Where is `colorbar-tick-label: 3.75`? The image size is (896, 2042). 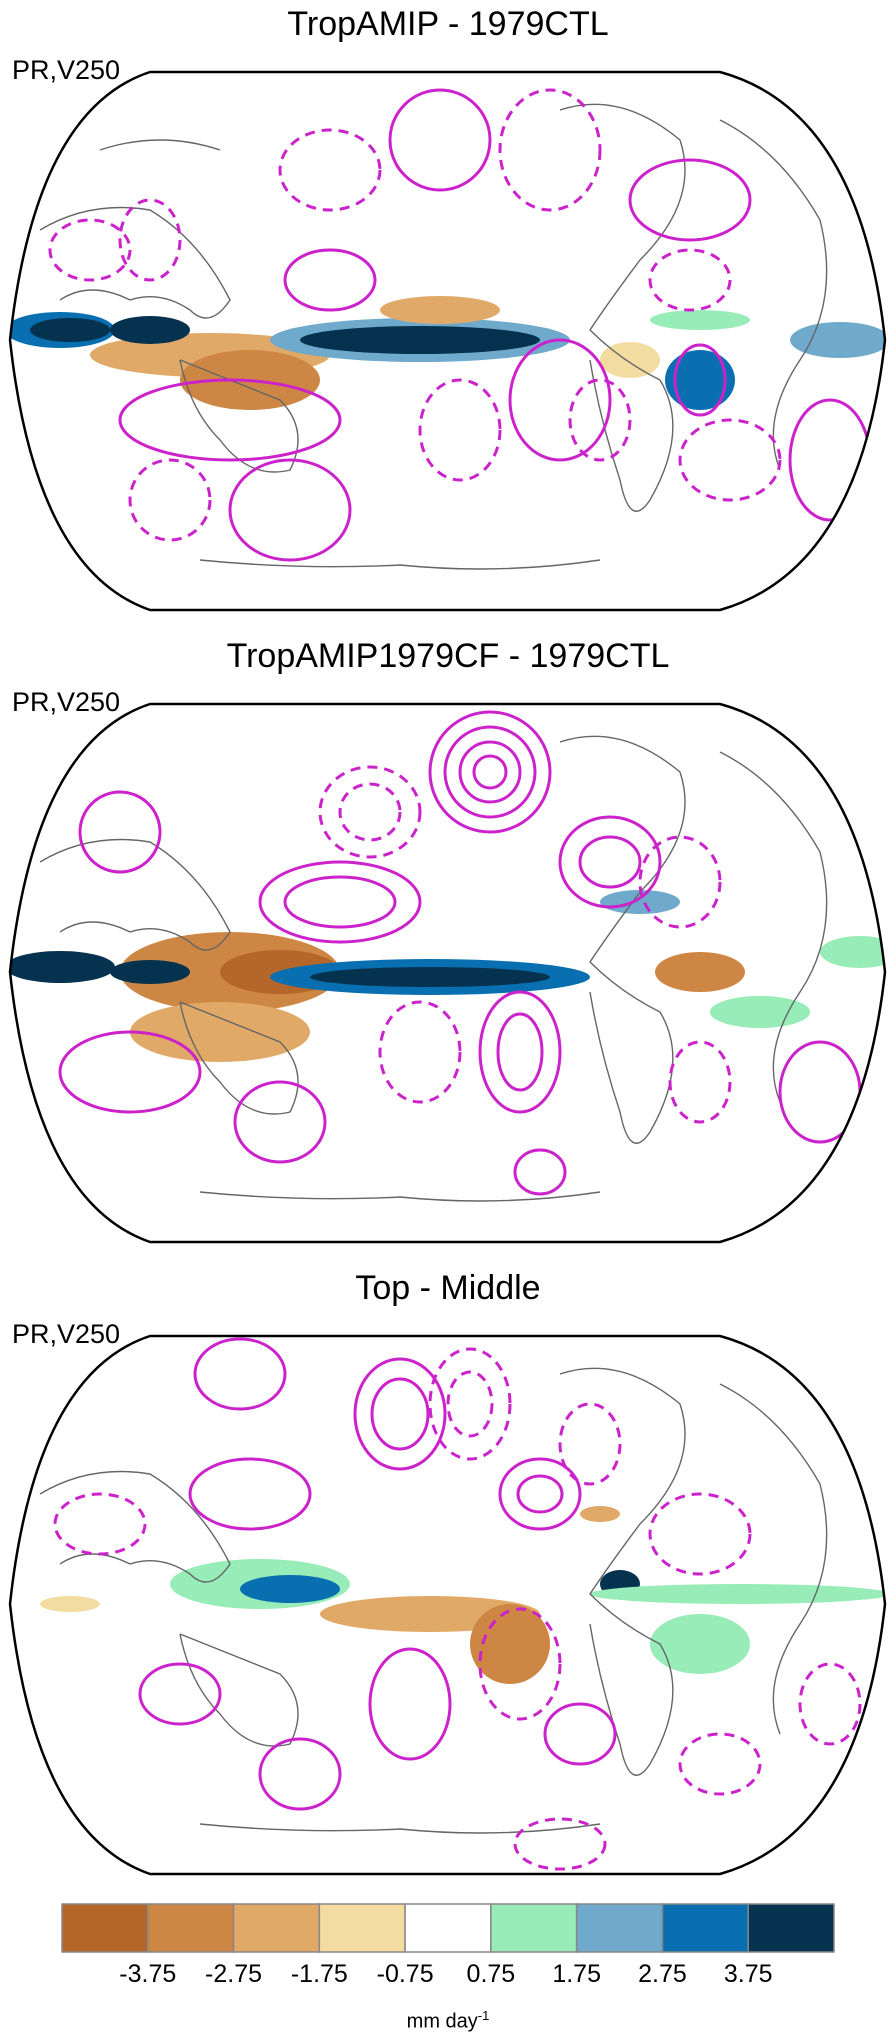 colorbar-tick-label: 3.75 is located at coordinates (748, 1974).